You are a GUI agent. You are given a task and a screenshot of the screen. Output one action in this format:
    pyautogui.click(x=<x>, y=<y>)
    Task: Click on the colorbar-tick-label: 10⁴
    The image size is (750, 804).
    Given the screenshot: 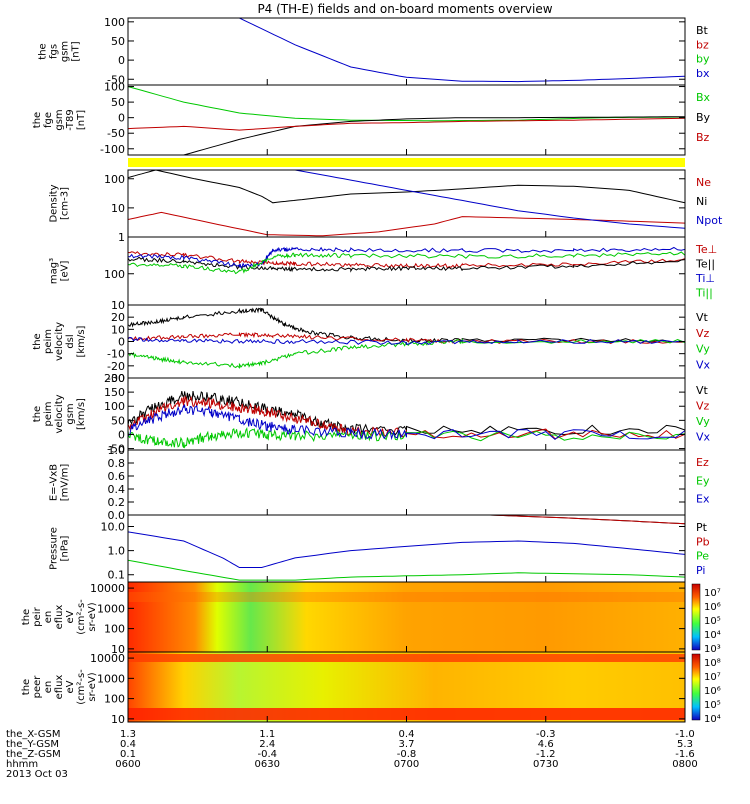 What is the action you would take?
    pyautogui.click(x=712, y=719)
    